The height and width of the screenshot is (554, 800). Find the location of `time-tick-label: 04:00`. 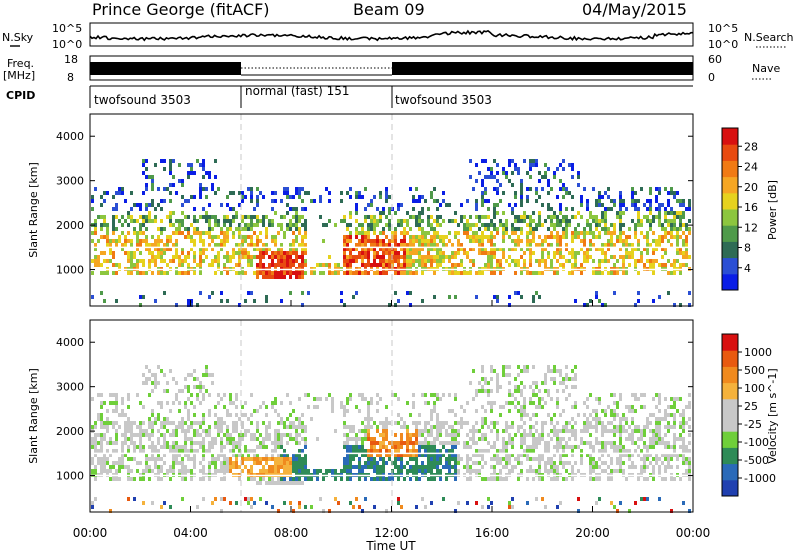

time-tick-label: 04:00 is located at coordinates (190, 533).